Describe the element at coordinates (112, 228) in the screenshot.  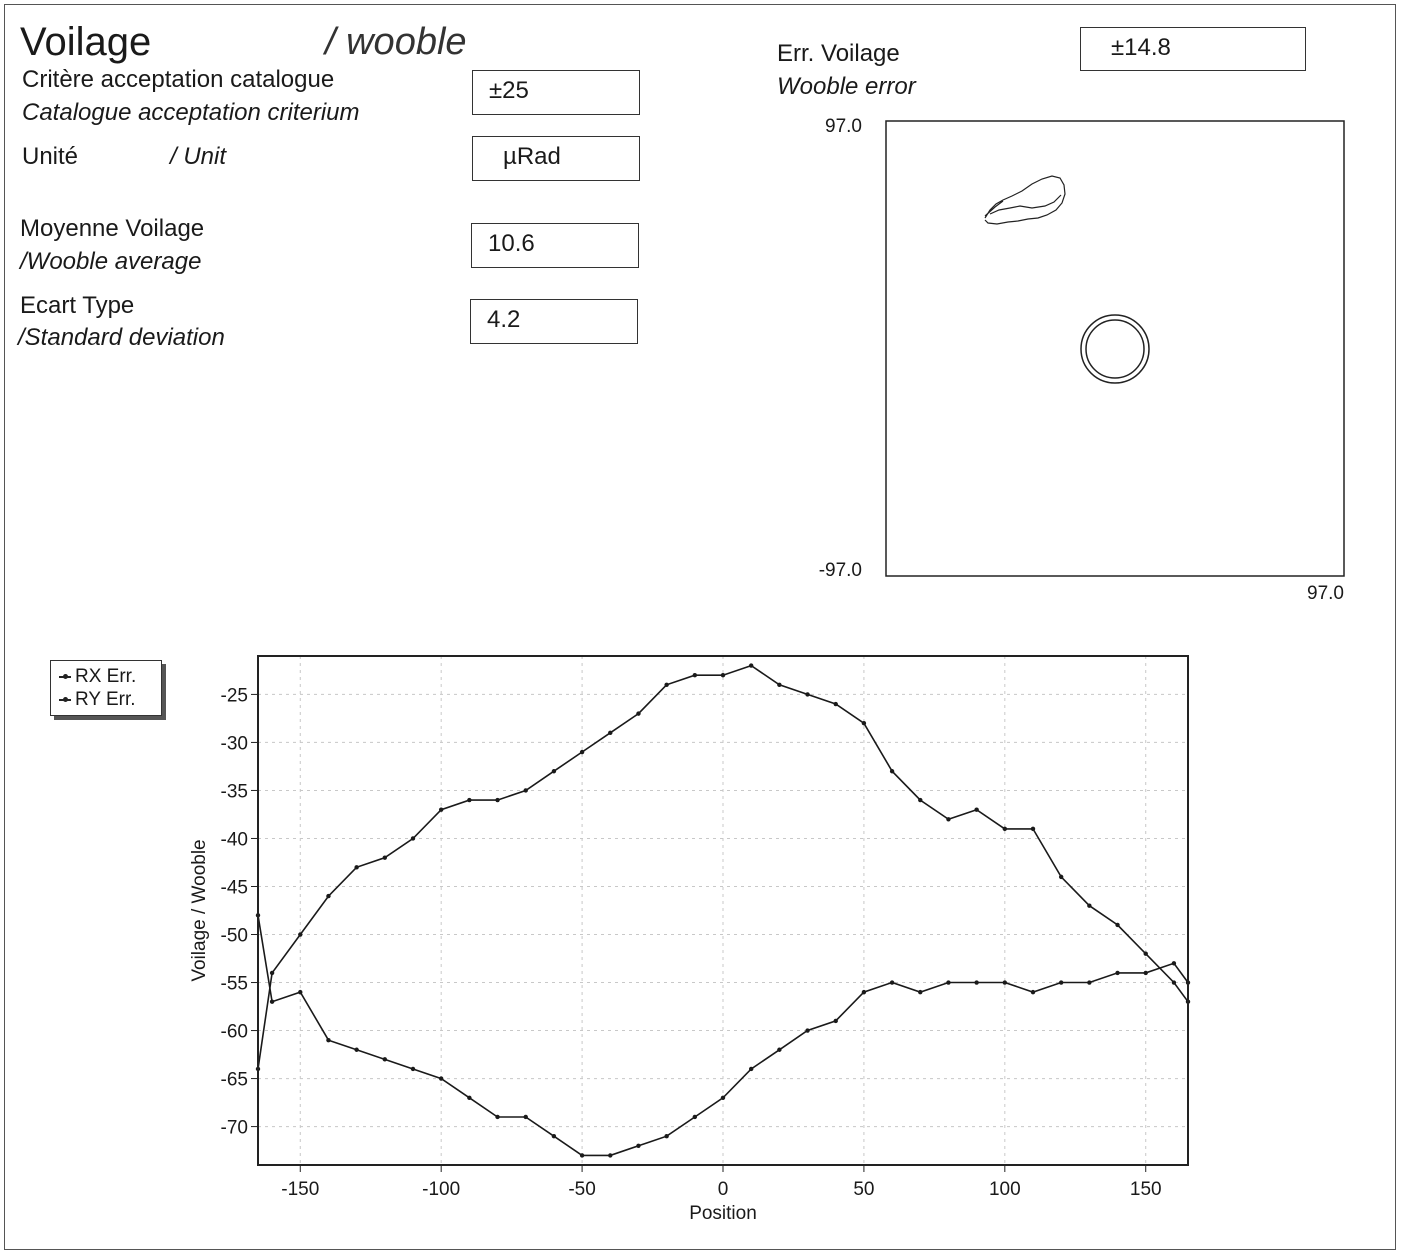
I see `mean-label-fr: Moyenne Voilage` at that location.